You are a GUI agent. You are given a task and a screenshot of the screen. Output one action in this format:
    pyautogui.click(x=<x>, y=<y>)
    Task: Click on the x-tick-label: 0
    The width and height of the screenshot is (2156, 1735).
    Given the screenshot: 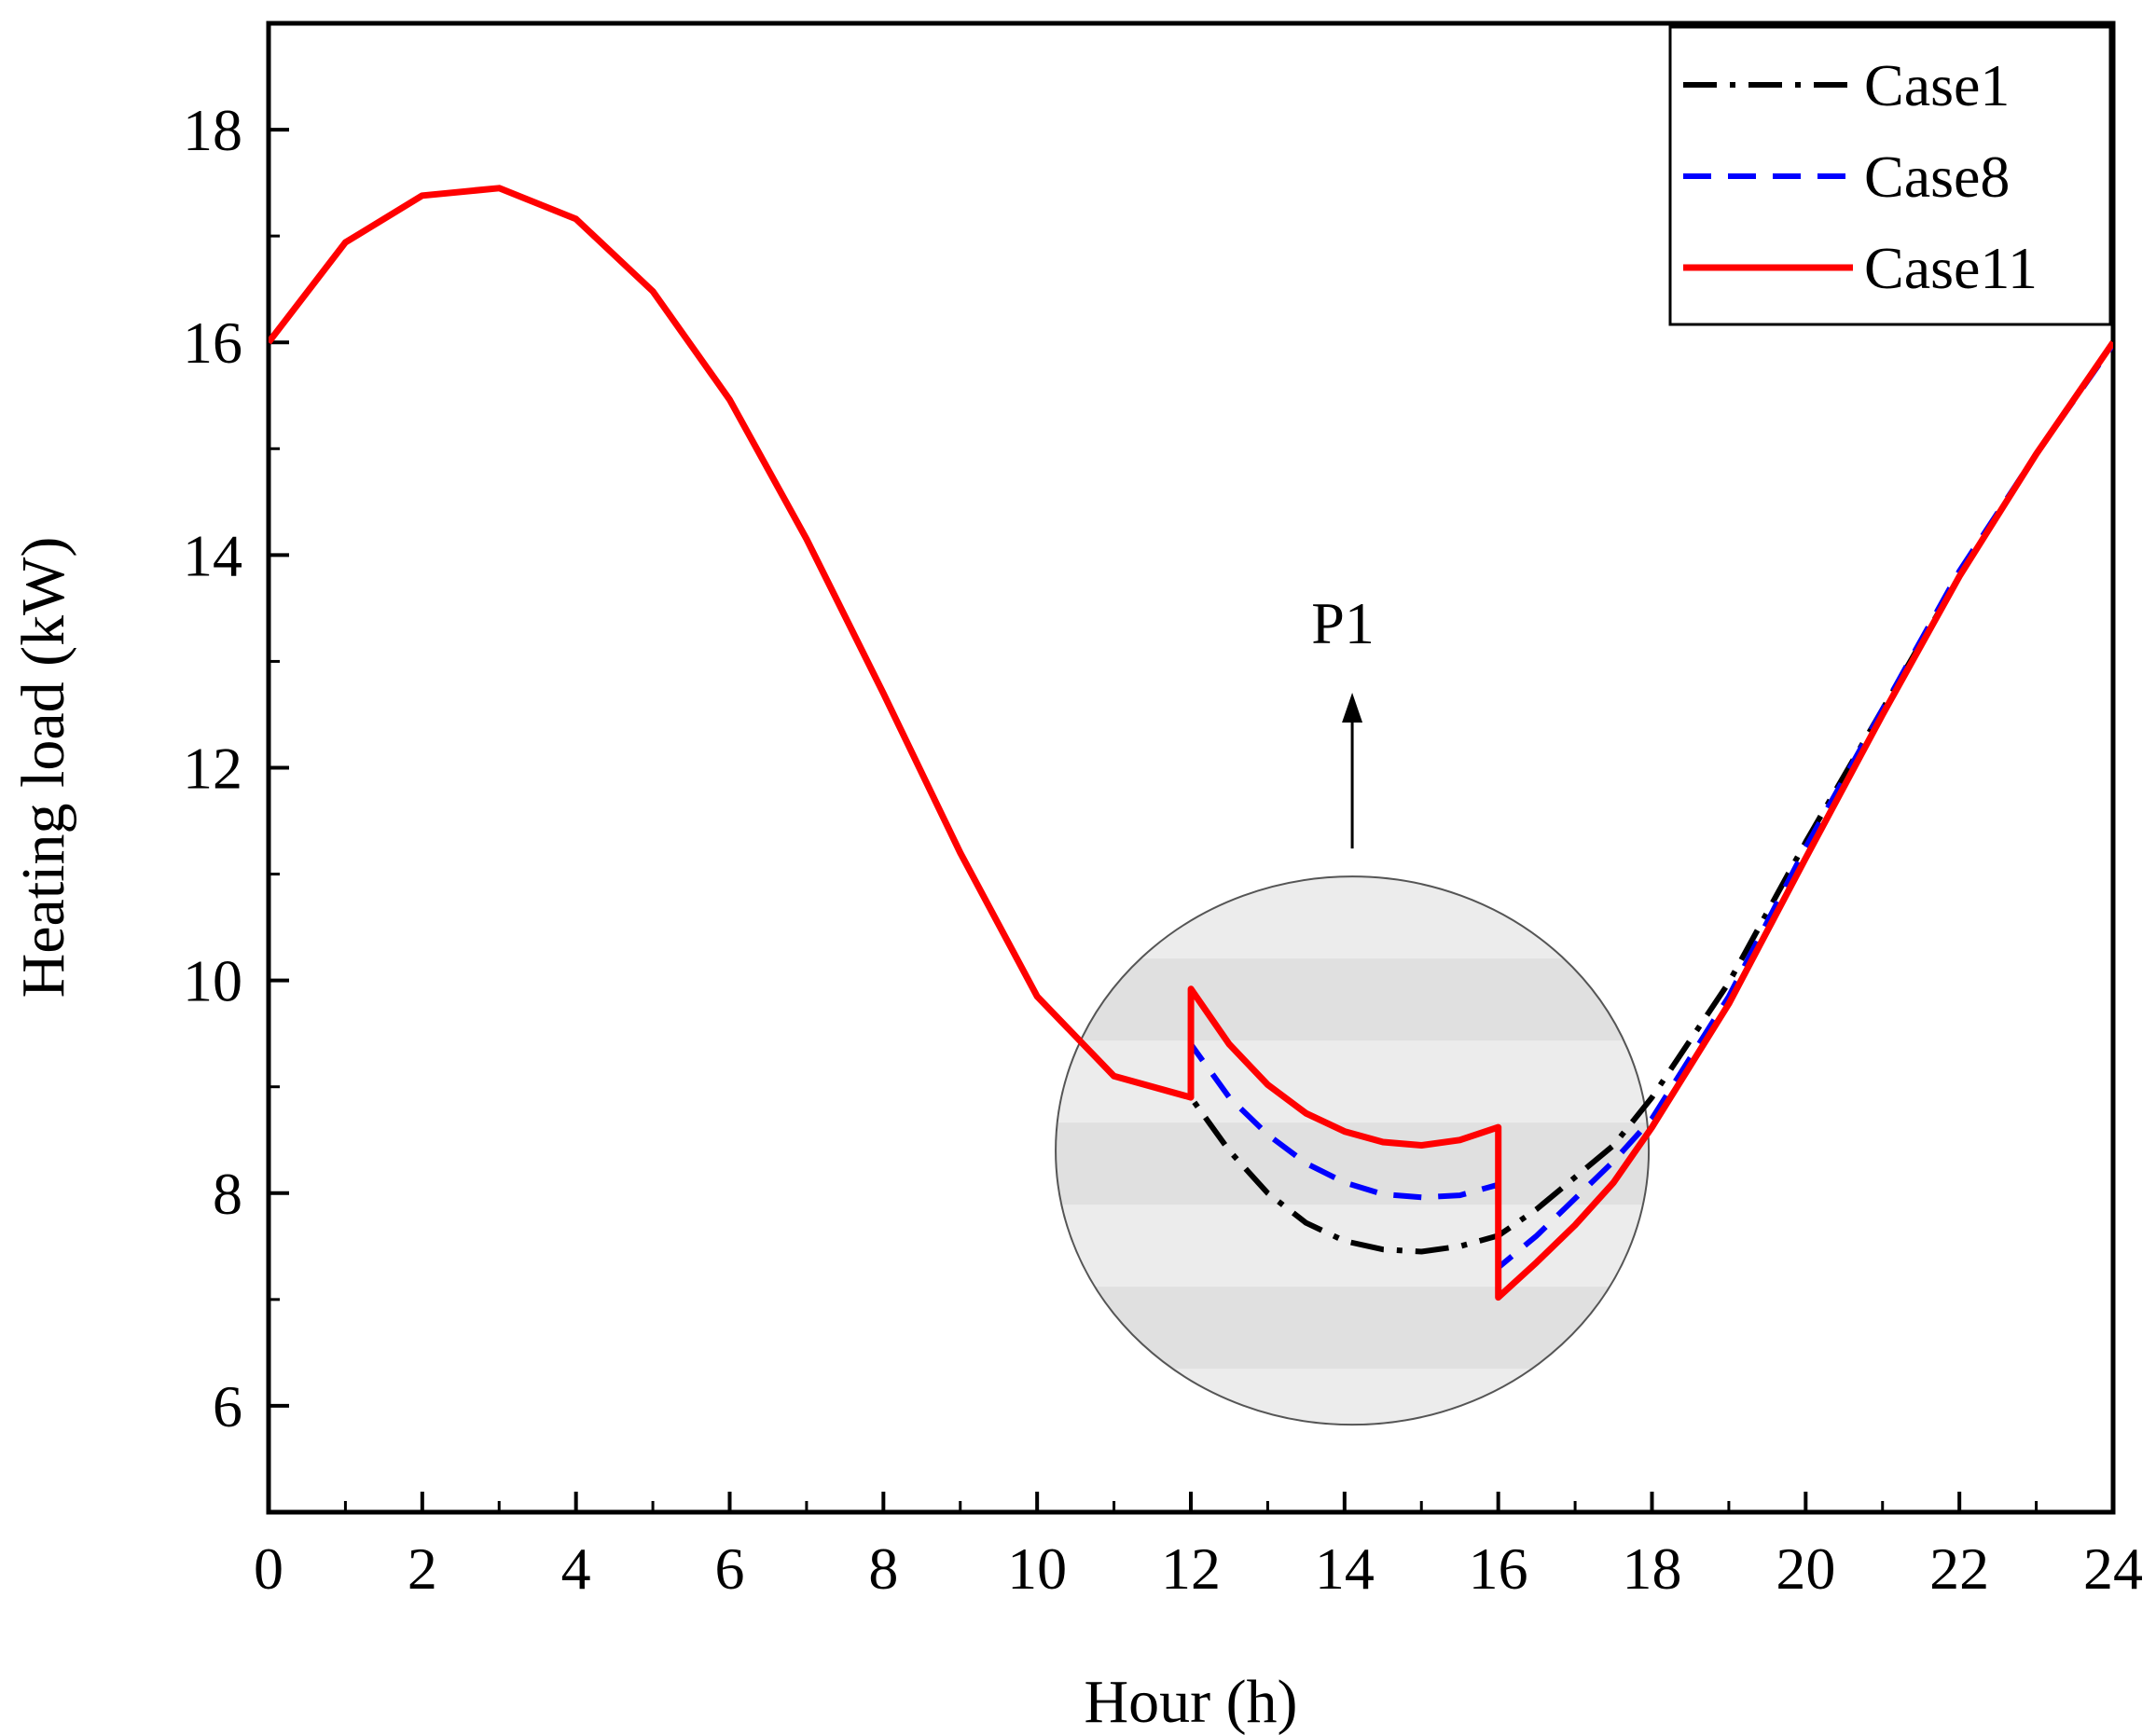 What is the action you would take?
    pyautogui.click(x=268, y=1568)
    